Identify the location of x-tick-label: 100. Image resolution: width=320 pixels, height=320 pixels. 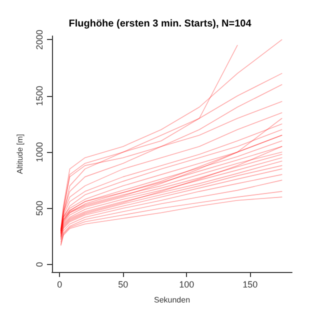
(186, 285).